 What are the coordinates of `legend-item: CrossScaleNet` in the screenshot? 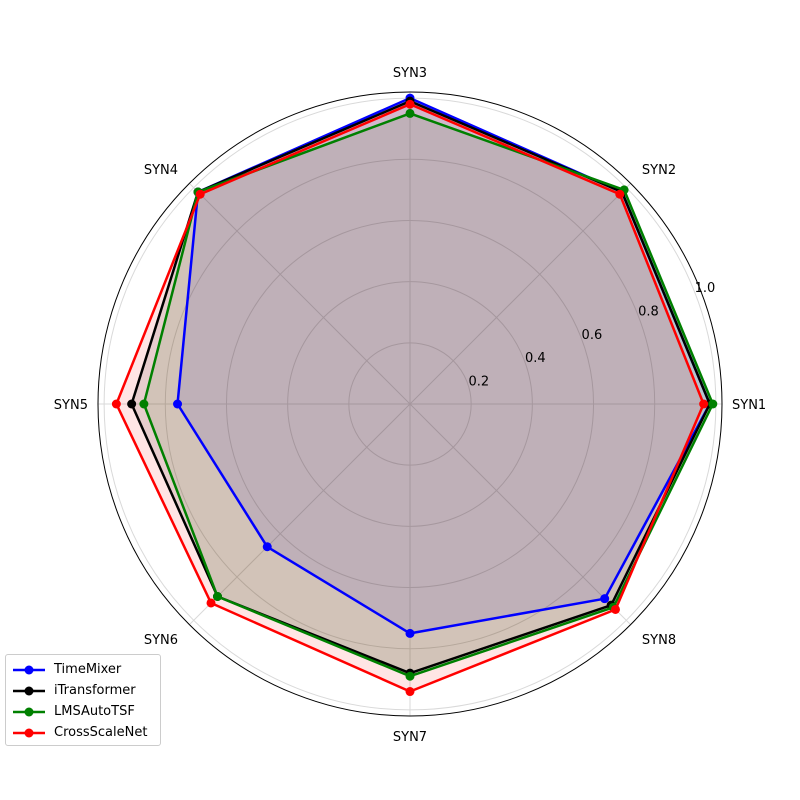 It's located at (83, 732).